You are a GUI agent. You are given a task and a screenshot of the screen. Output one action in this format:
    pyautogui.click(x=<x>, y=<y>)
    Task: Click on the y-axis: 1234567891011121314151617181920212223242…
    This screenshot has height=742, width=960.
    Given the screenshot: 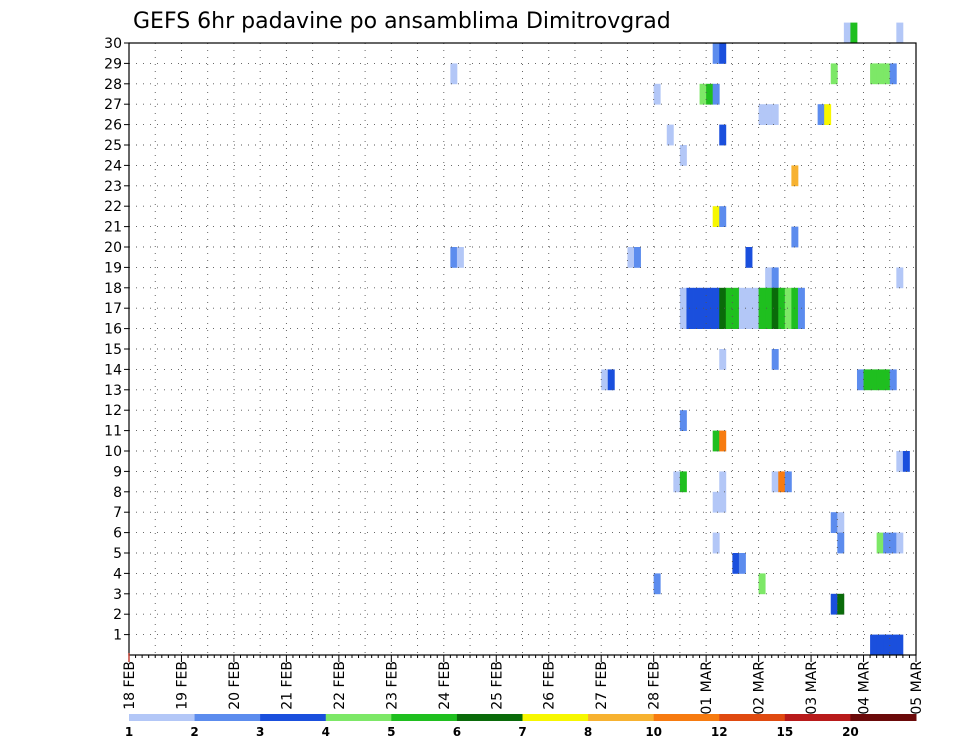 What is the action you would take?
    pyautogui.click(x=116, y=340)
    